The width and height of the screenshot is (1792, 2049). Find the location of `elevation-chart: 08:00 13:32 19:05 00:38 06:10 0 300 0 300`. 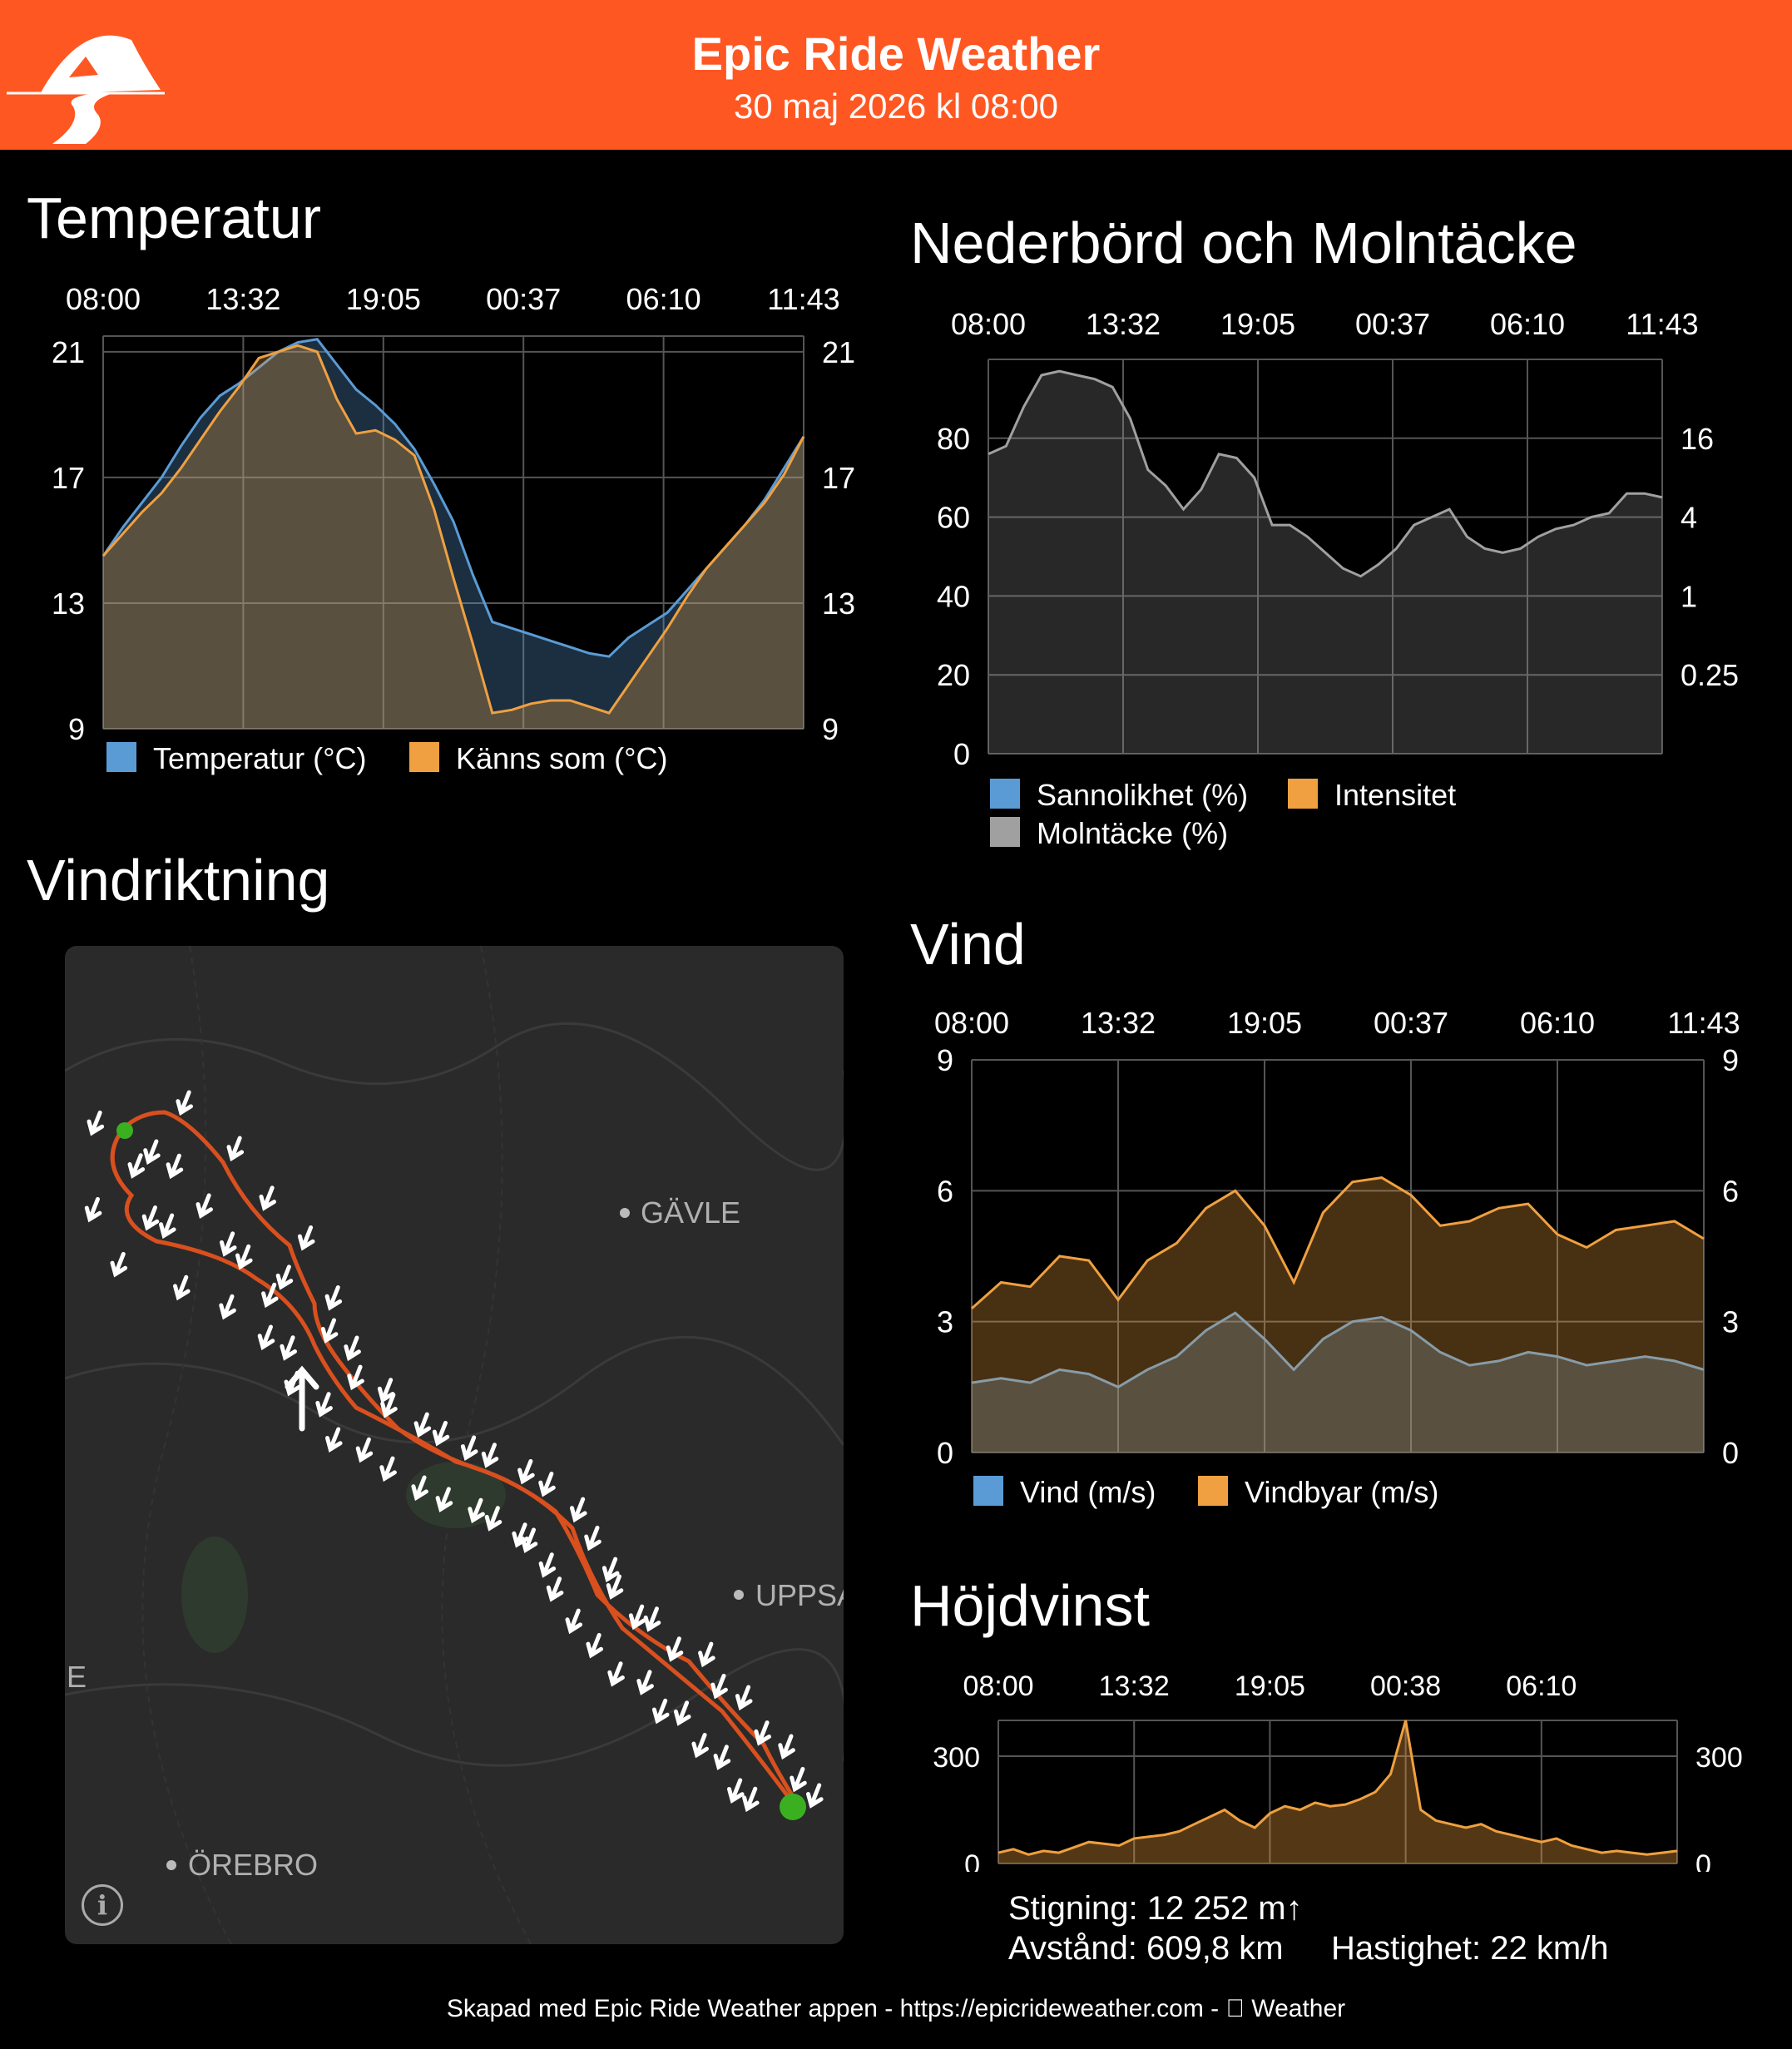

elevation-chart: 08:00 13:32 19:05 00:38 06:10 0 300 0 300 is located at coordinates (1337, 1771).